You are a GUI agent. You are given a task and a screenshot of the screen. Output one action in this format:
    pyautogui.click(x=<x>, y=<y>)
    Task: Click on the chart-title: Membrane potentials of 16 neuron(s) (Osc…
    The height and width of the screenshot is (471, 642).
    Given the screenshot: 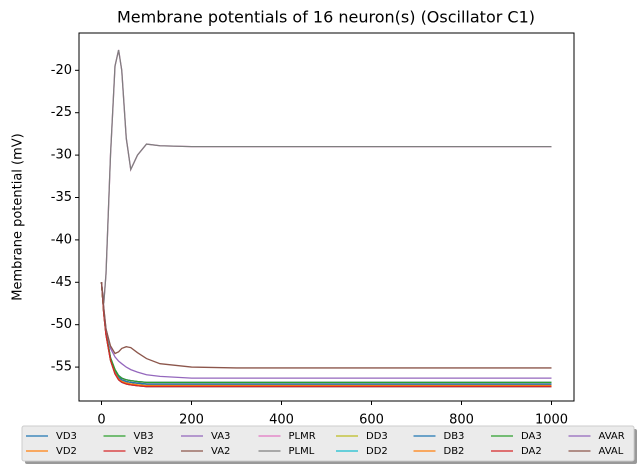 What is the action you would take?
    pyautogui.click(x=326, y=17)
    